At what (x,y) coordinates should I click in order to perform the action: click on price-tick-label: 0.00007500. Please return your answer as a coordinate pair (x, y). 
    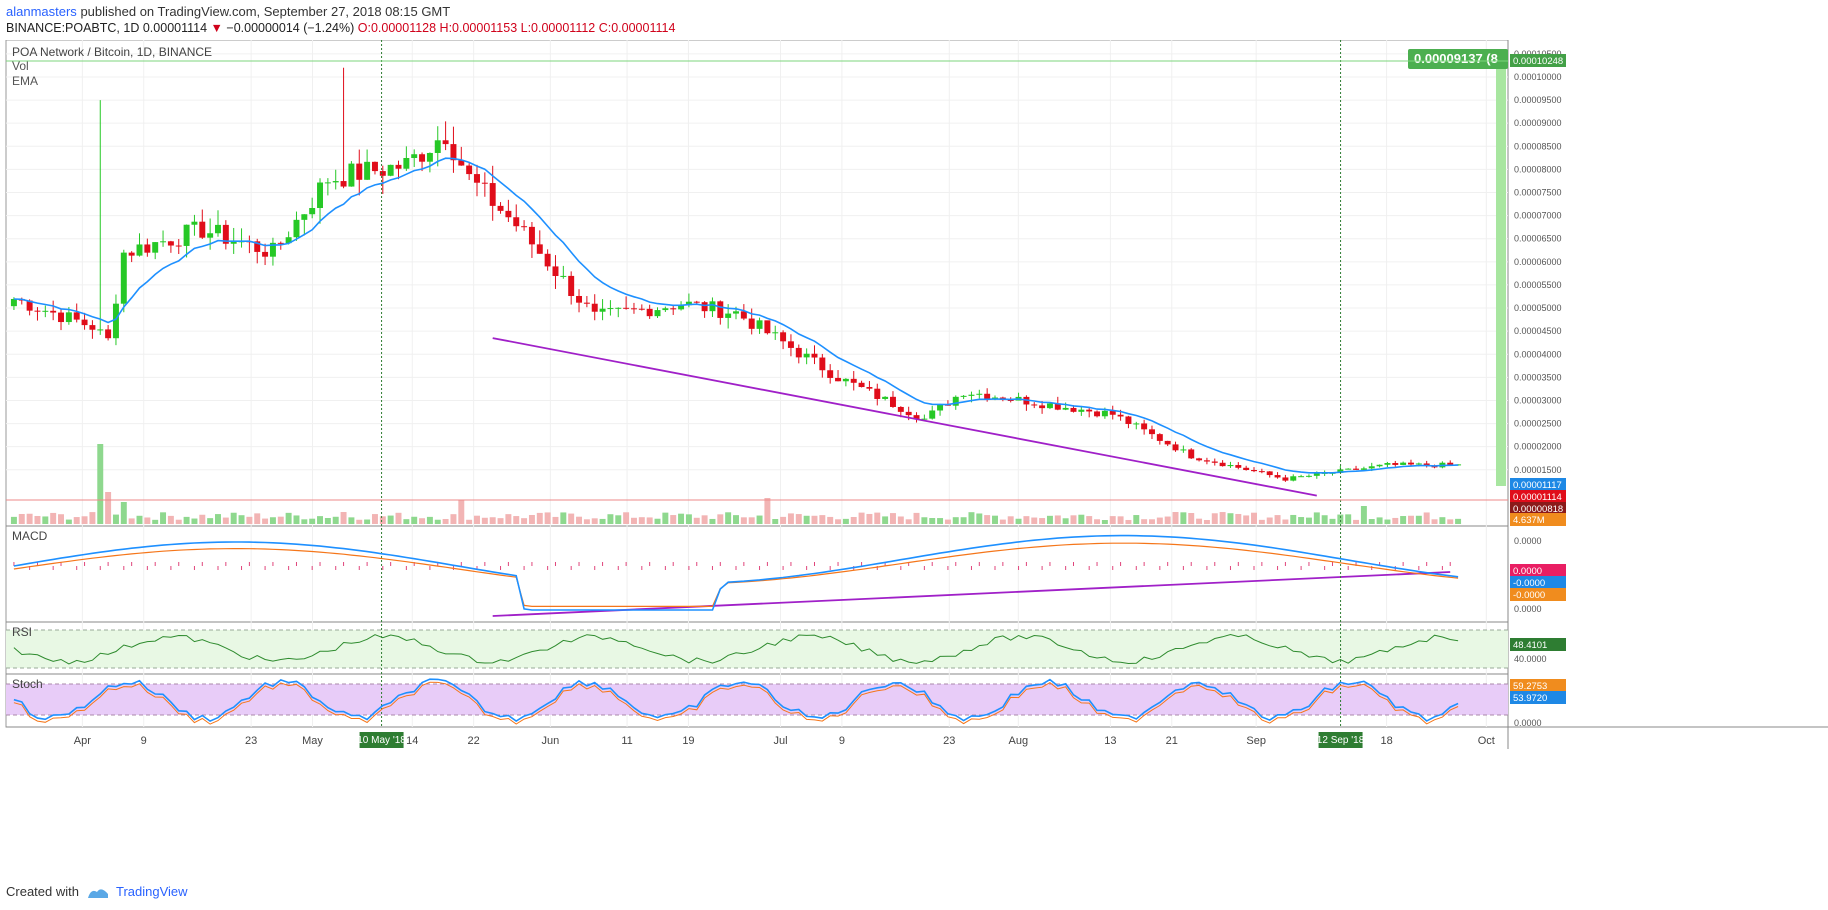
    Looking at the image, I should click on (1538, 193).